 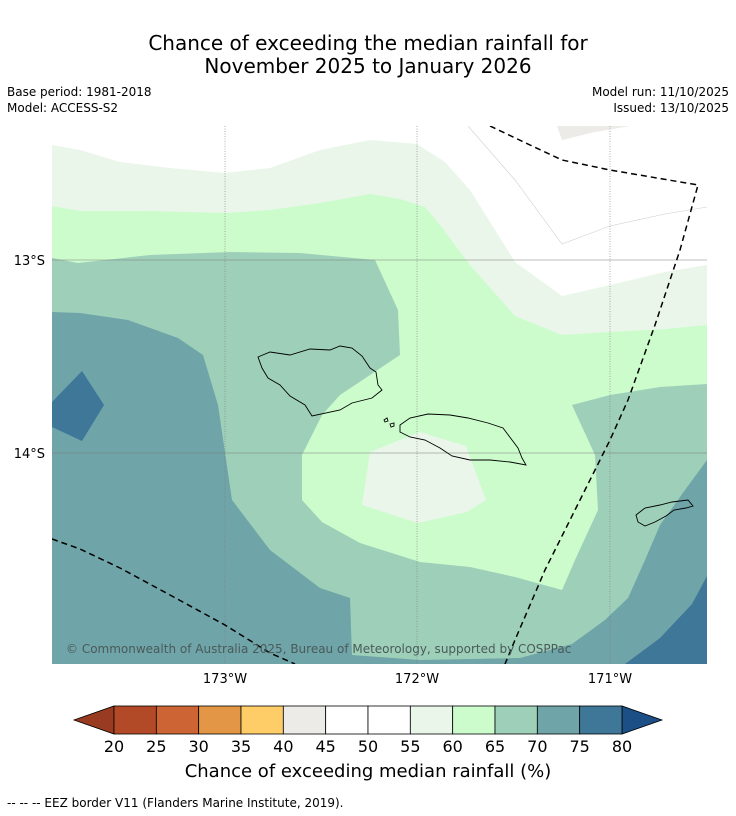 What do you see at coordinates (156, 746) in the screenshot?
I see `colorbar-tick-25: 25` at bounding box center [156, 746].